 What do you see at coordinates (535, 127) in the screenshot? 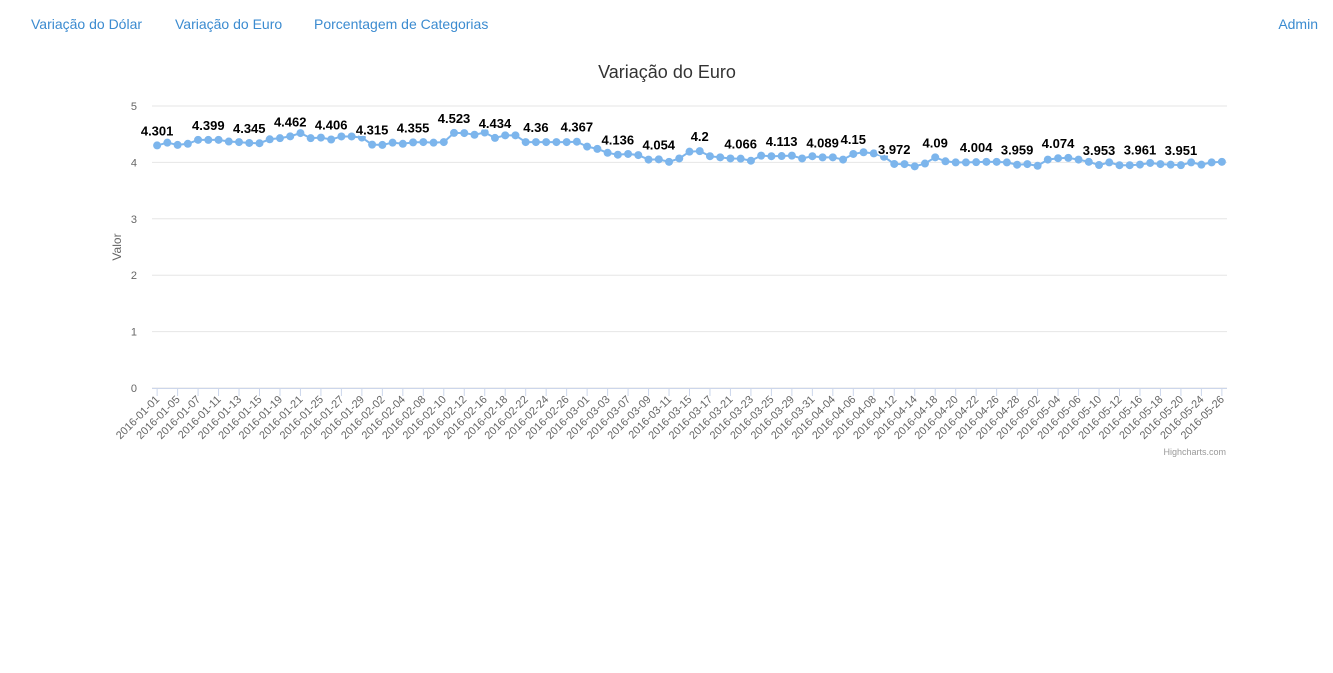
I see `data-label: 4.36` at bounding box center [535, 127].